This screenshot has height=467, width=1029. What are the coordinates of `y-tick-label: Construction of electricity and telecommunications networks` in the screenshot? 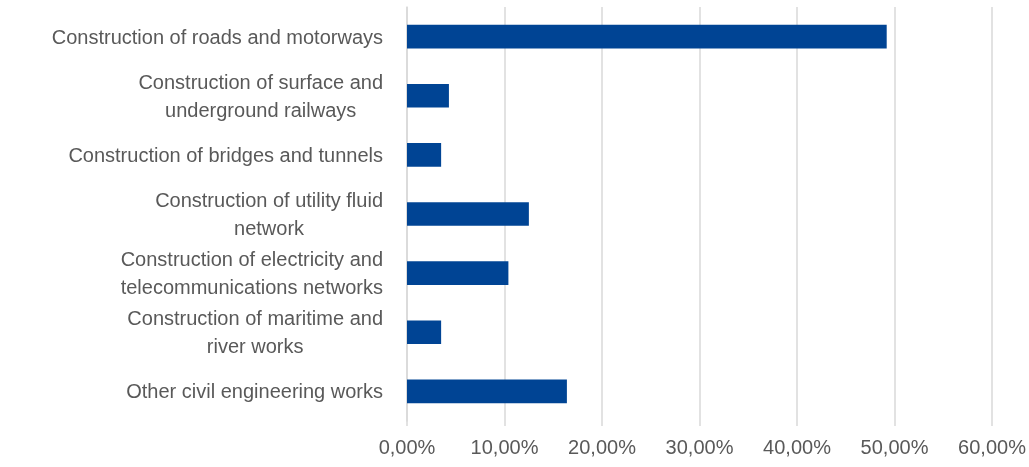 It's located at (251, 273).